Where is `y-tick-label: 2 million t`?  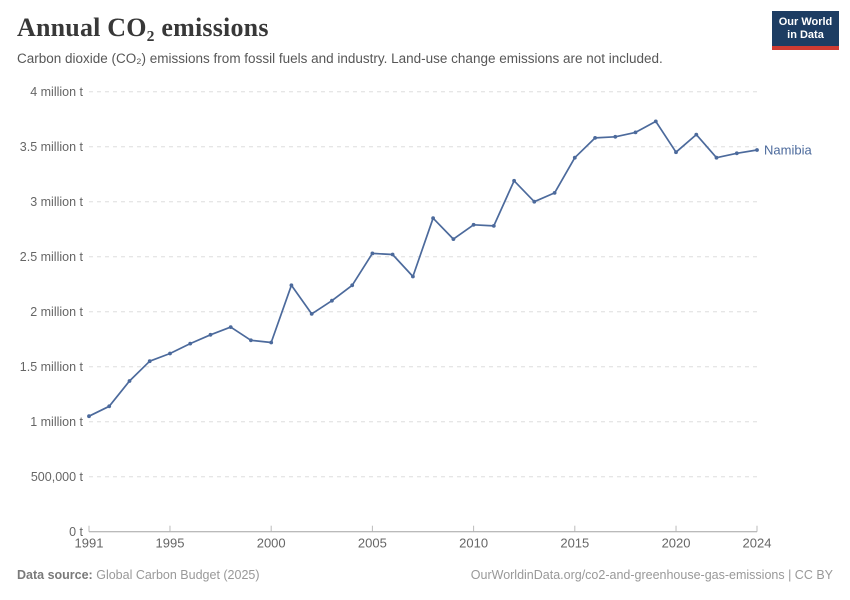 y-tick-label: 2 million t is located at coordinates (56, 312).